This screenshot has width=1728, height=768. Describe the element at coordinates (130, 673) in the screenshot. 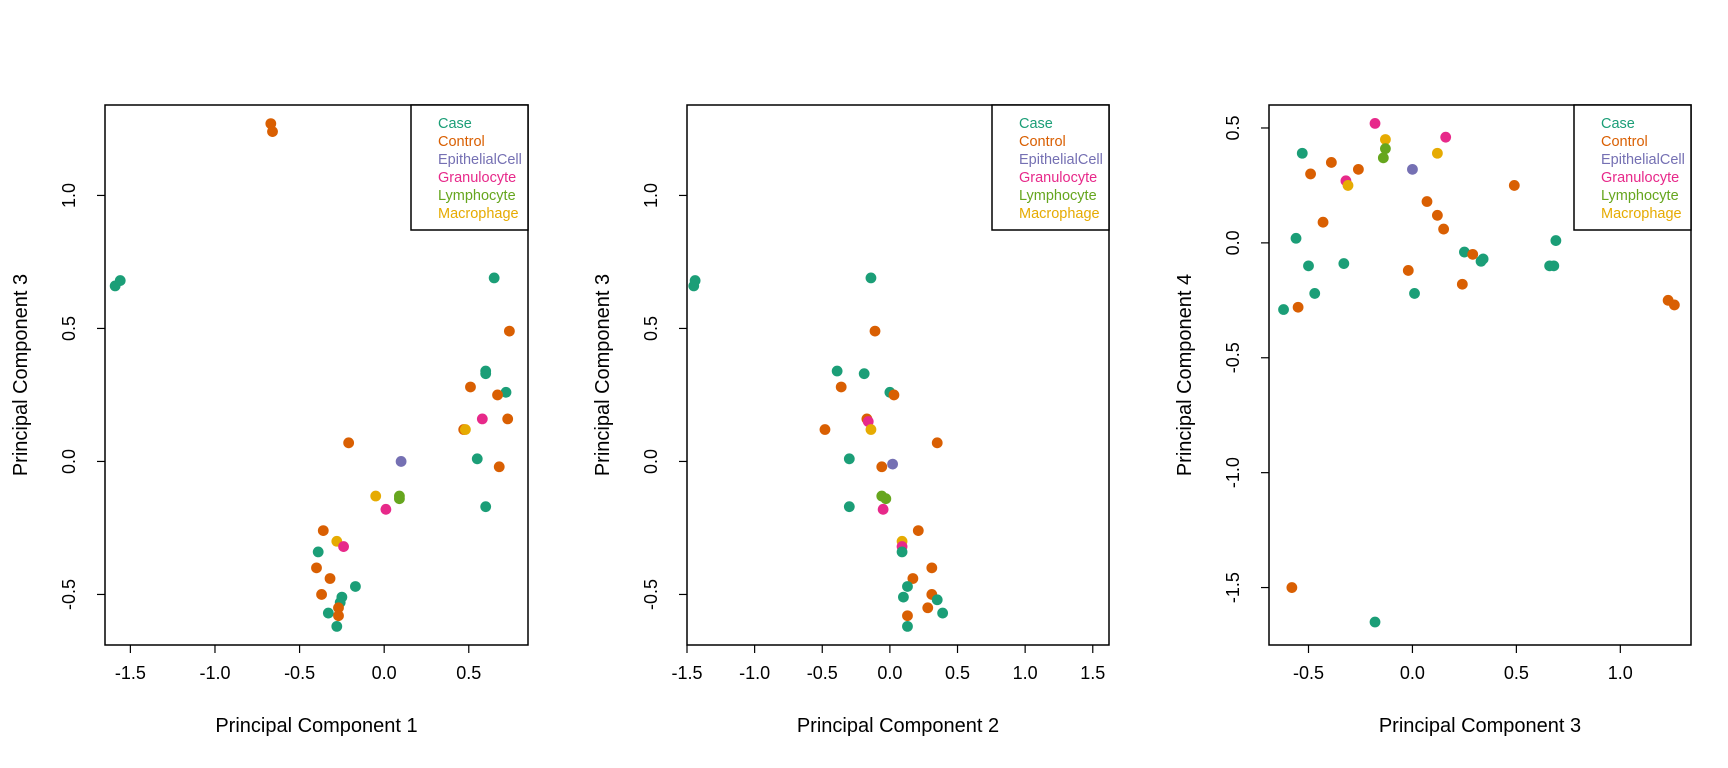

I see `x-tick-label: -1.5` at that location.